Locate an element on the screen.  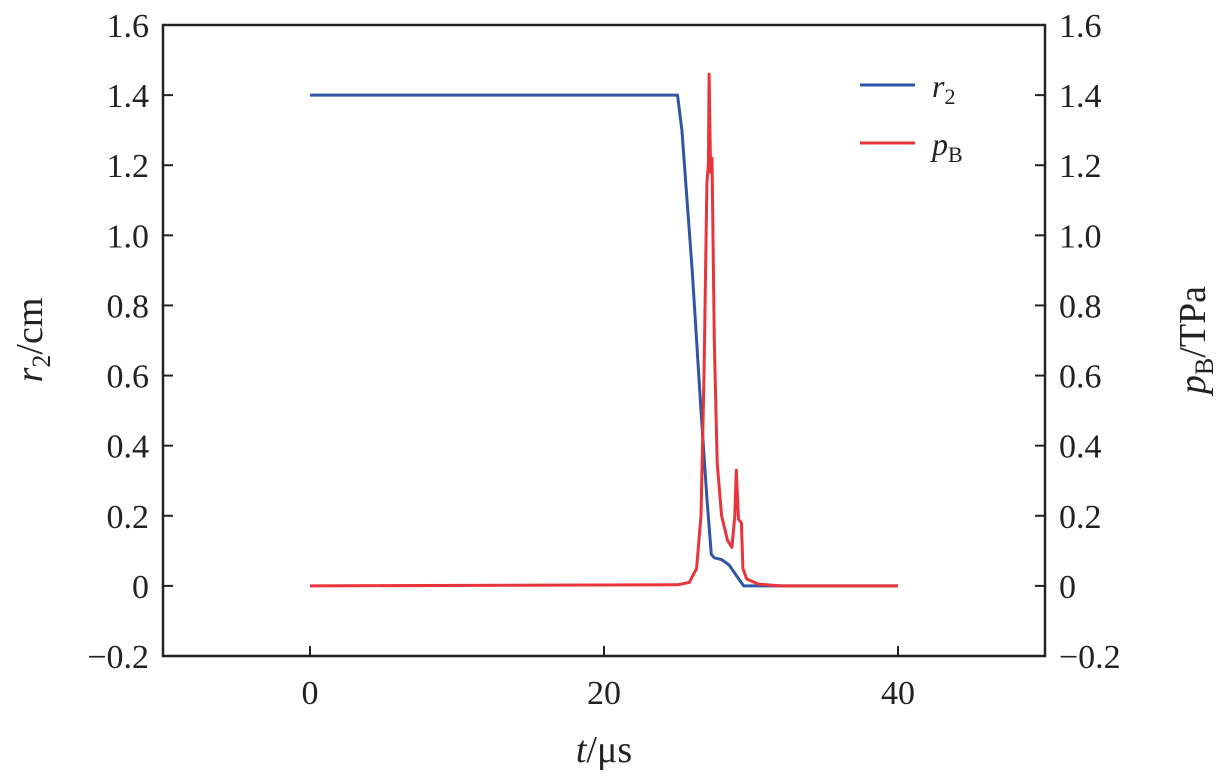
y-tick-label-left: 1.2 is located at coordinates (128, 166).